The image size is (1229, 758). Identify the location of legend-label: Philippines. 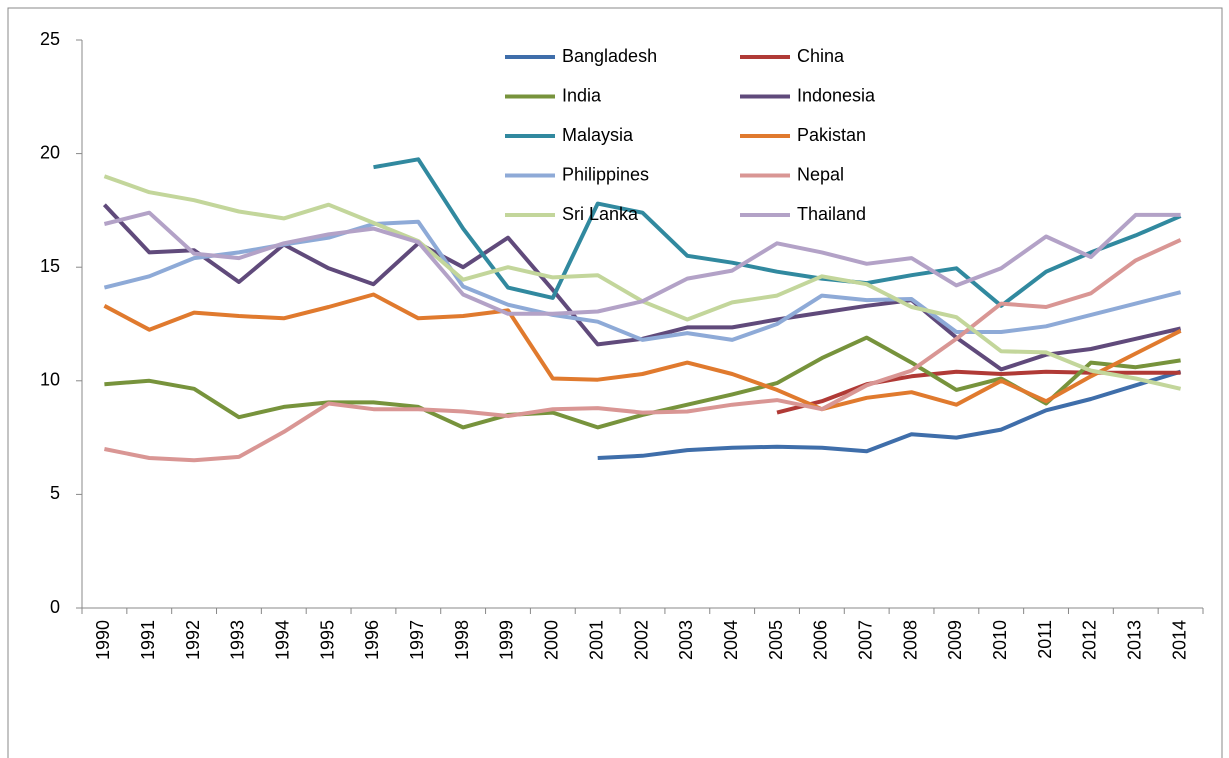
(605, 174).